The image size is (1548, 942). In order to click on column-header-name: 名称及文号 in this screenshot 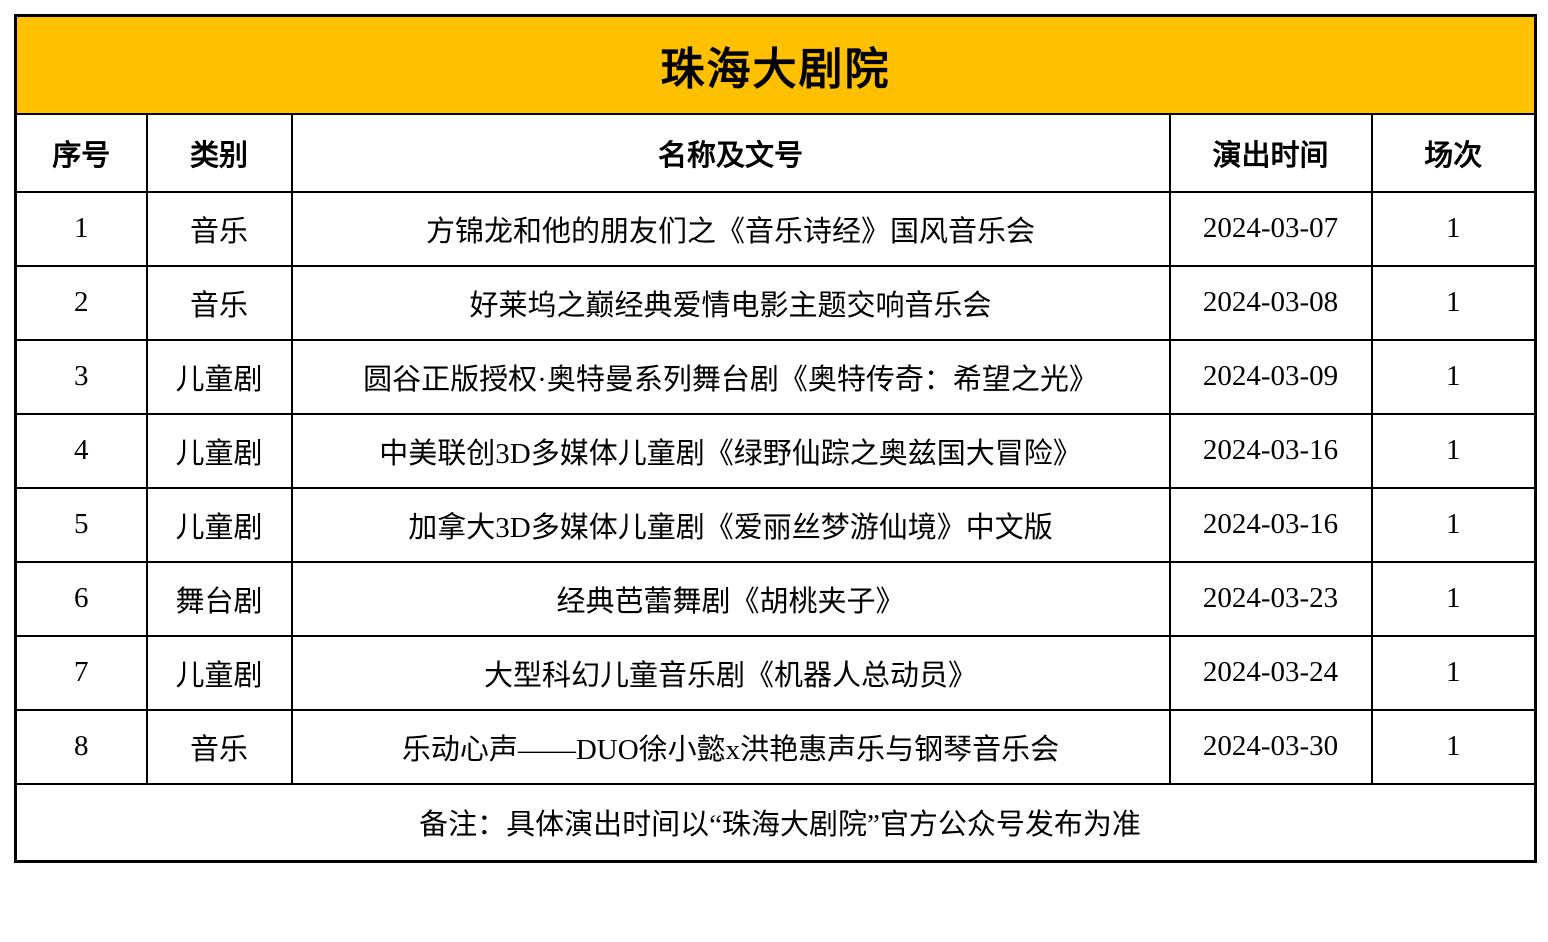, I will do `click(730, 152)`.